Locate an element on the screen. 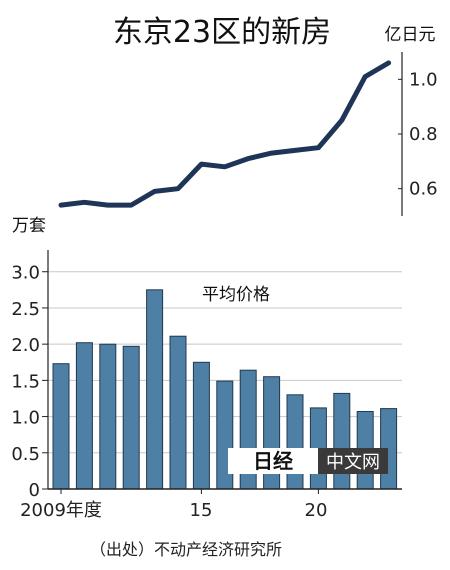 This screenshot has height=570, width=450. bar-y-ticks: 3.0 2.5 2.0 1.5 1.0 0.5 0 is located at coordinates (29, 382).